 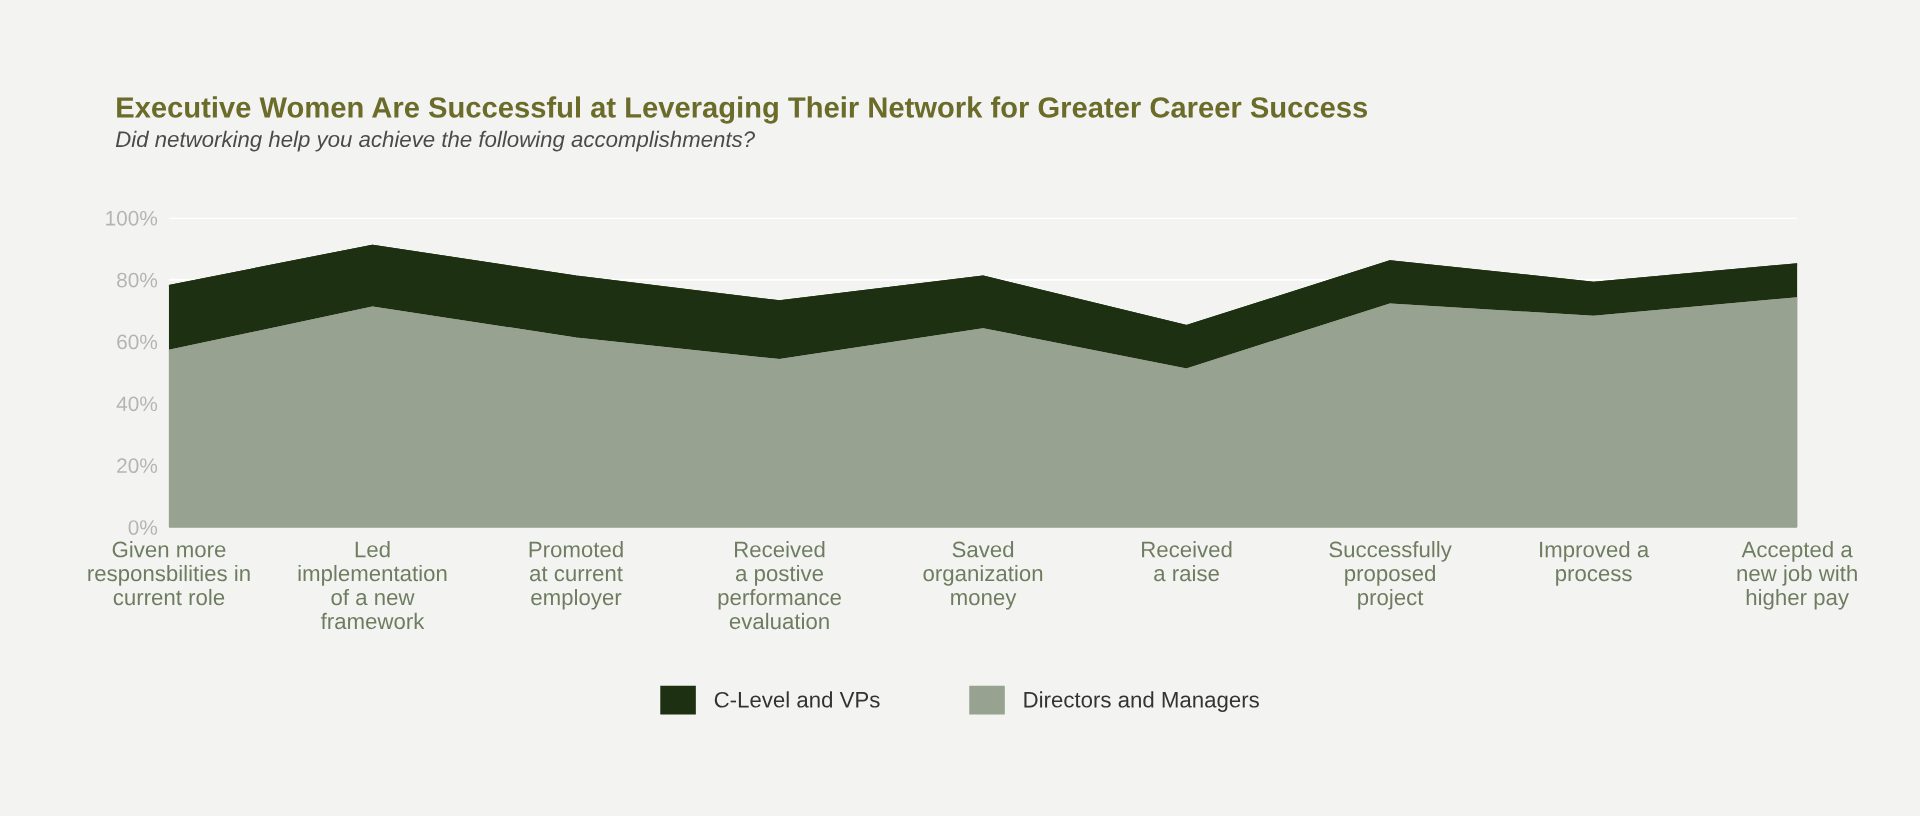 I want to click on x-tick-label: Improved a process, so click(x=1595, y=563).